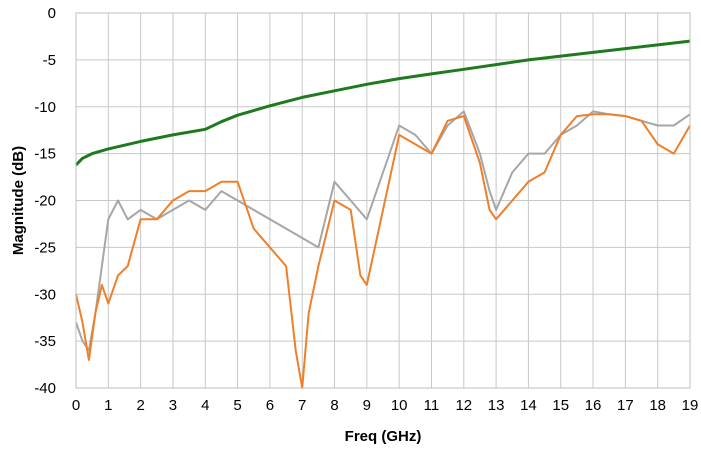 Image resolution: width=701 pixels, height=453 pixels. What do you see at coordinates (45, 388) in the screenshot?
I see `y-tick-label: -40` at bounding box center [45, 388].